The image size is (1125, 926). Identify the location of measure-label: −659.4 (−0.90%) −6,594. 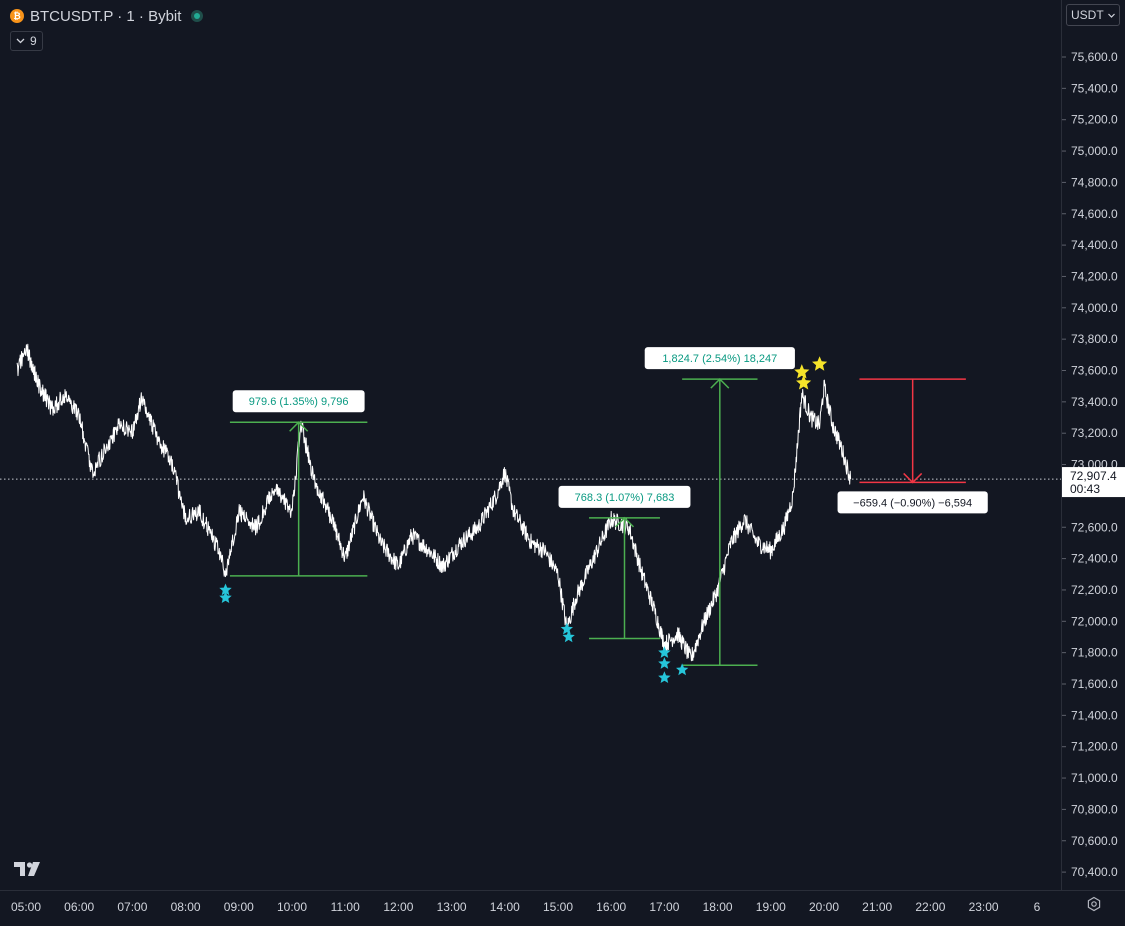
(912, 503).